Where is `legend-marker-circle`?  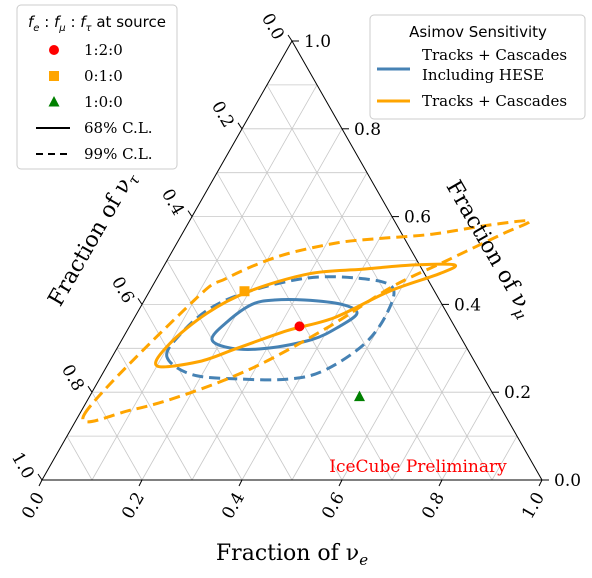 legend-marker-circle is located at coordinates (54, 50).